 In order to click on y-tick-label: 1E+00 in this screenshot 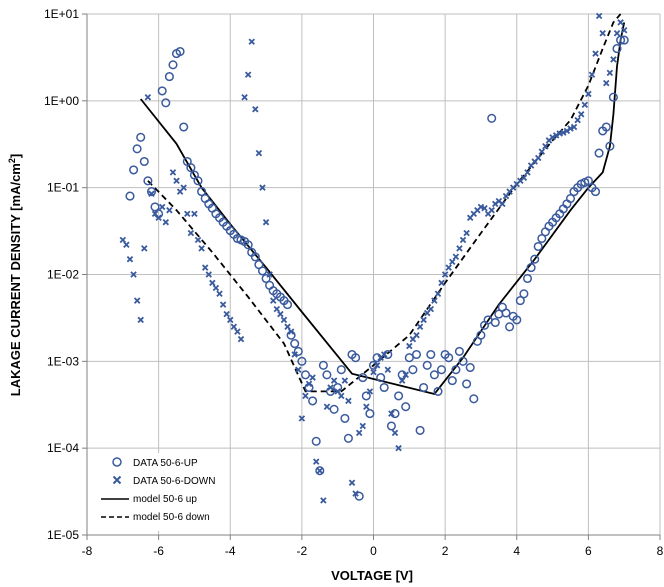, I will do `click(61, 101)`.